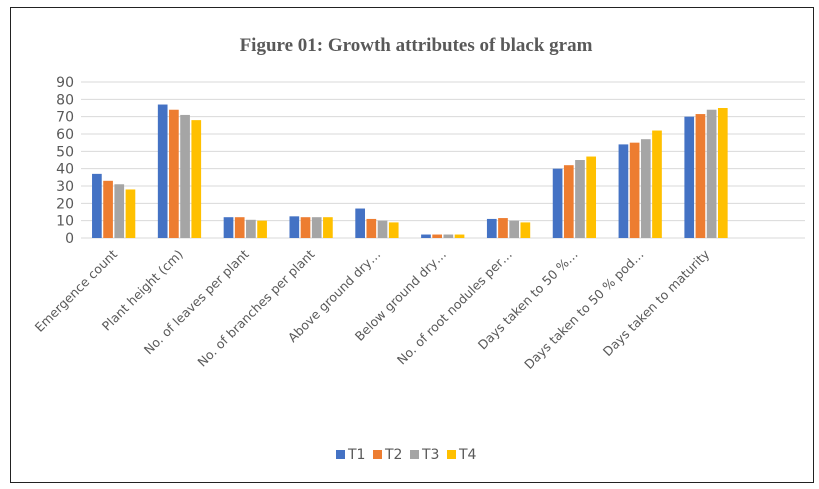 This screenshot has height=489, width=819. Describe the element at coordinates (69, 239) in the screenshot. I see `y-tick-label: 0` at that location.